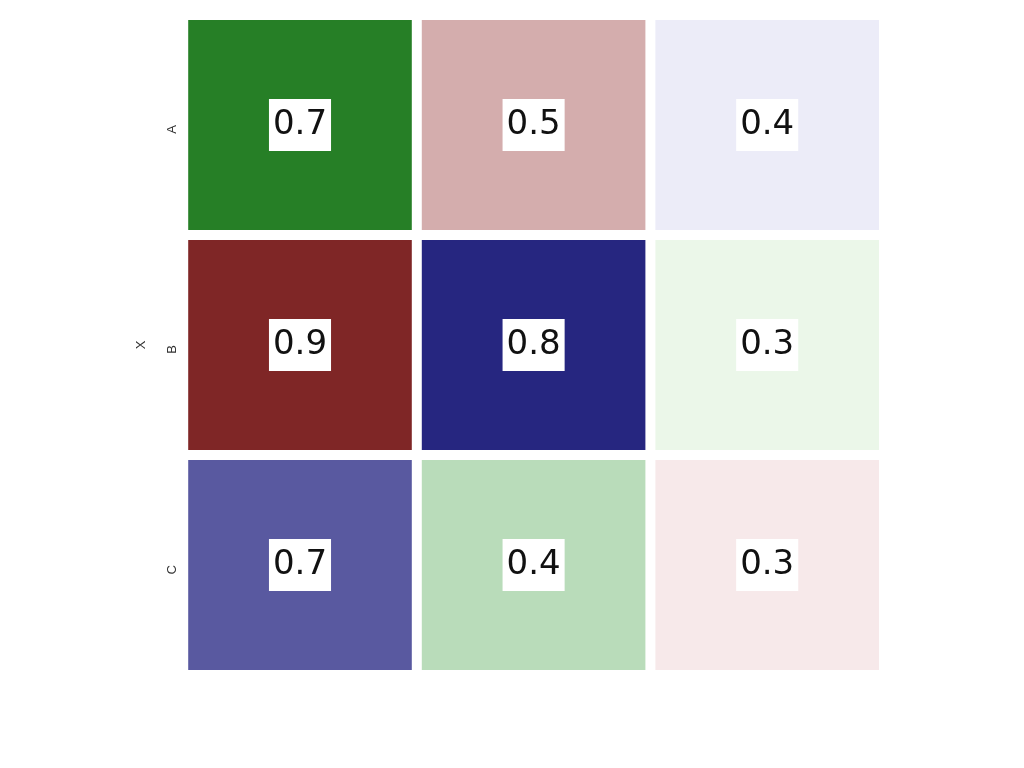 The width and height of the screenshot is (1024, 768). Describe the element at coordinates (141, 345) in the screenshot. I see `y-axis-title: X` at that location.